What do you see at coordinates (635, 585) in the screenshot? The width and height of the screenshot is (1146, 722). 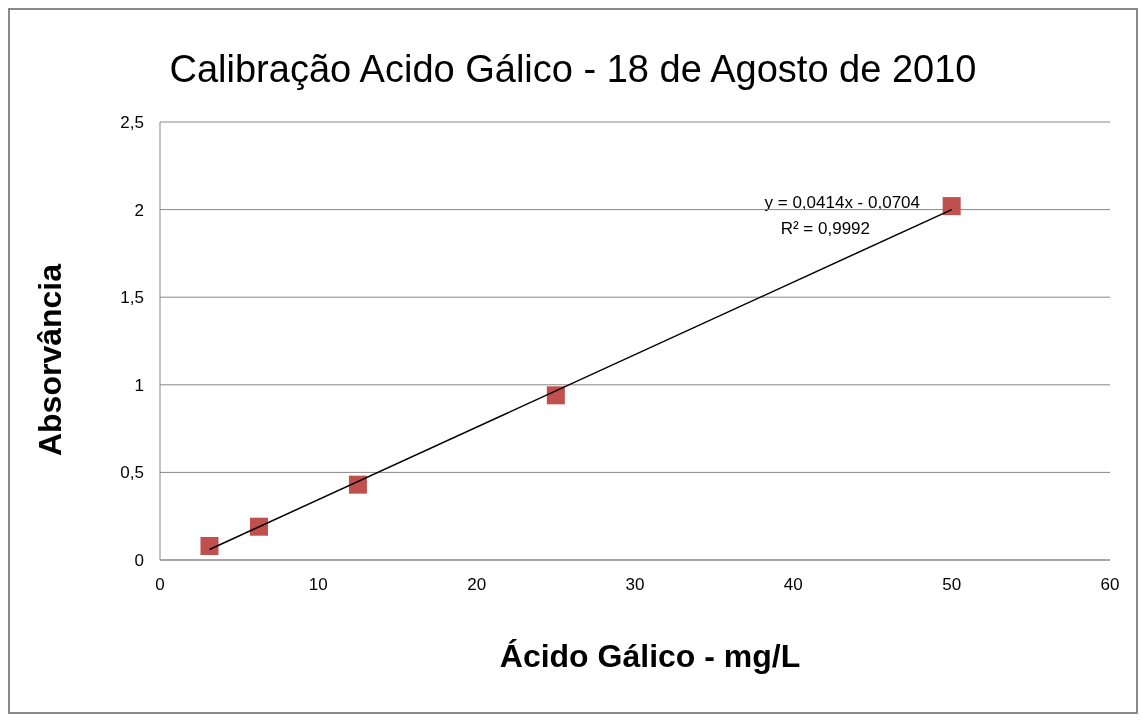 I see `x-tick-label: 30` at bounding box center [635, 585].